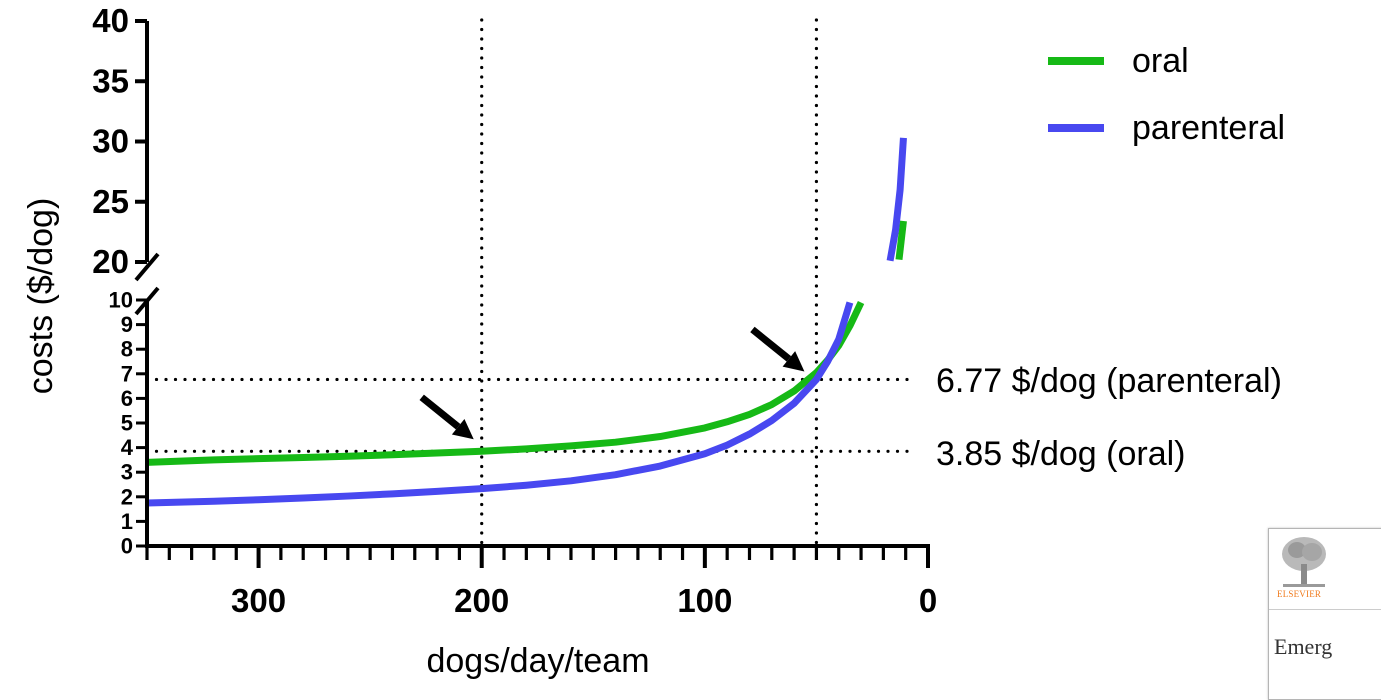 This screenshot has width=1381, height=700. Describe the element at coordinates (127, 373) in the screenshot. I see `y-tick-label: 7` at that location.